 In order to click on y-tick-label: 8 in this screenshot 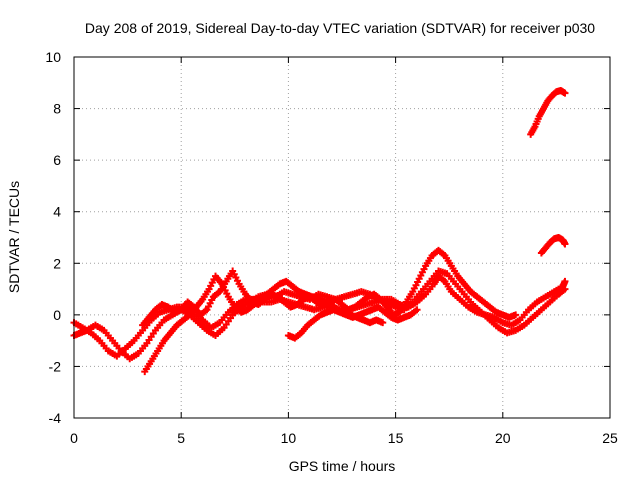, I will do `click(57, 109)`.